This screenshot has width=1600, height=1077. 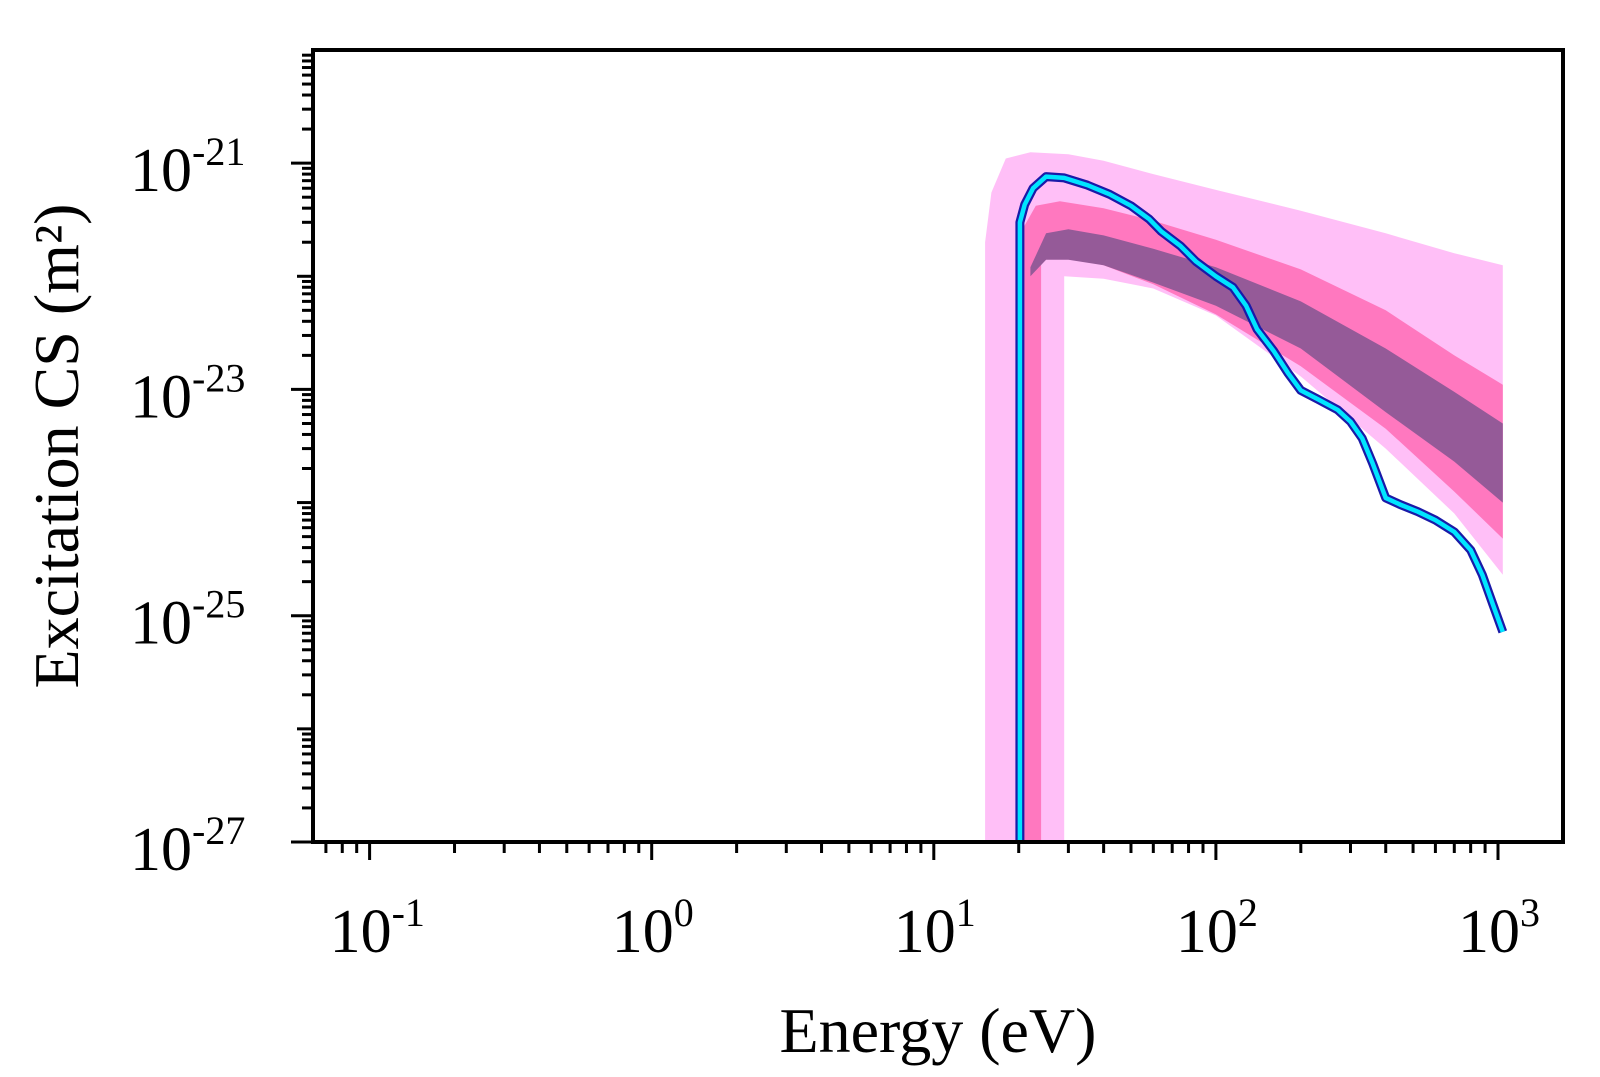 I want to click on x-tick-labels: 10⁻¹ 10⁰ 10¹ 10² 10³, so click(x=935, y=928).